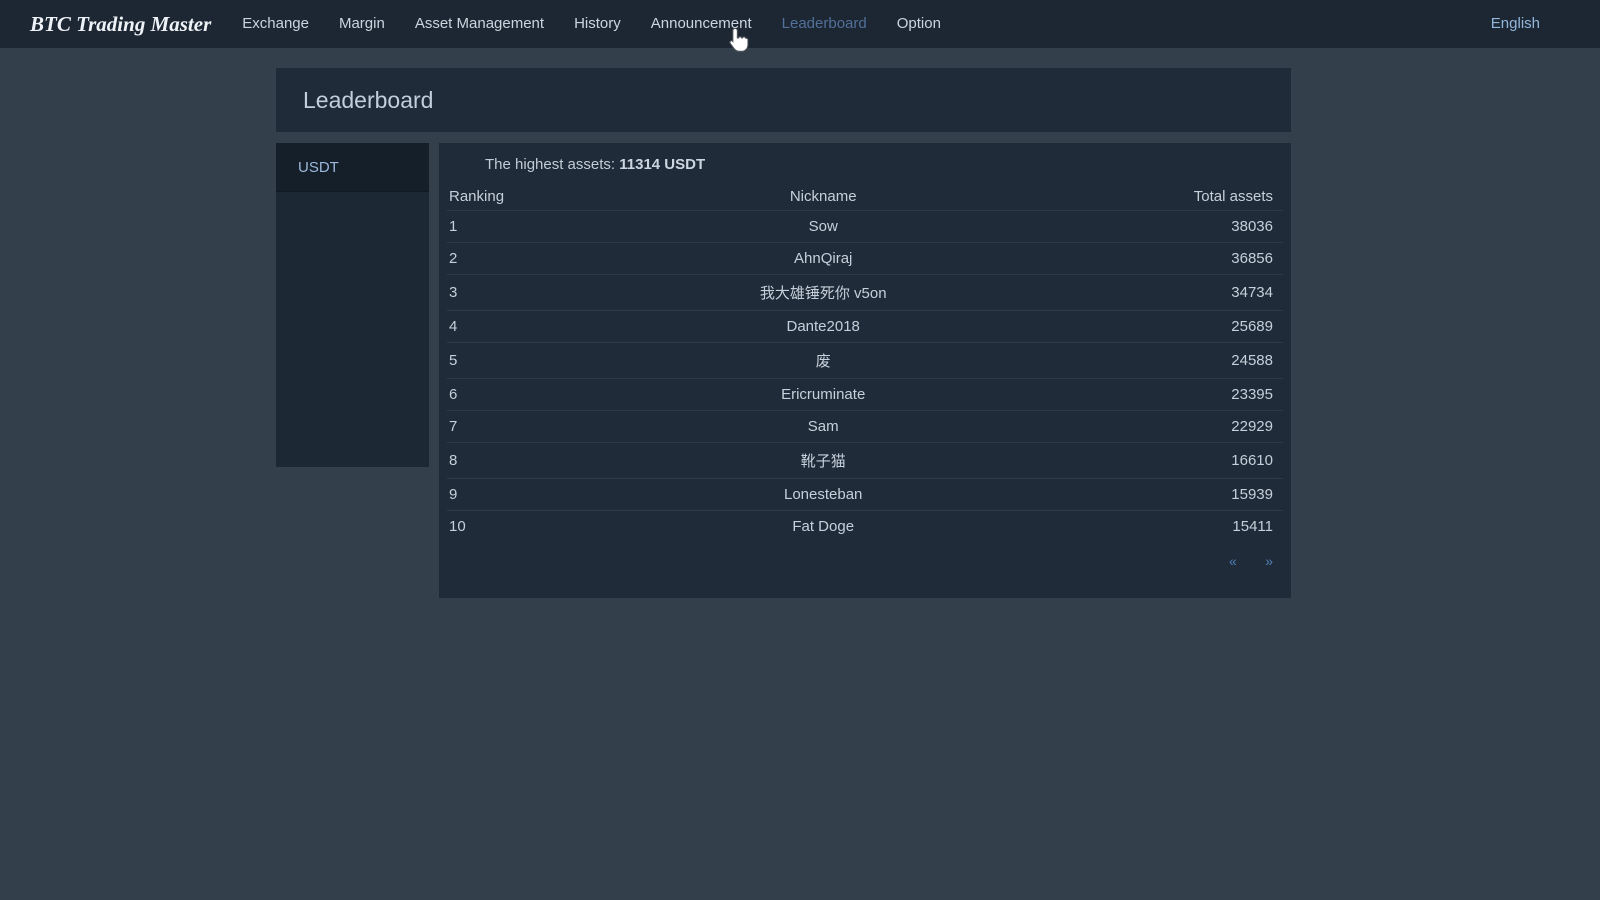  Describe the element at coordinates (551, 360) in the screenshot. I see `cell-rank: 5` at that location.